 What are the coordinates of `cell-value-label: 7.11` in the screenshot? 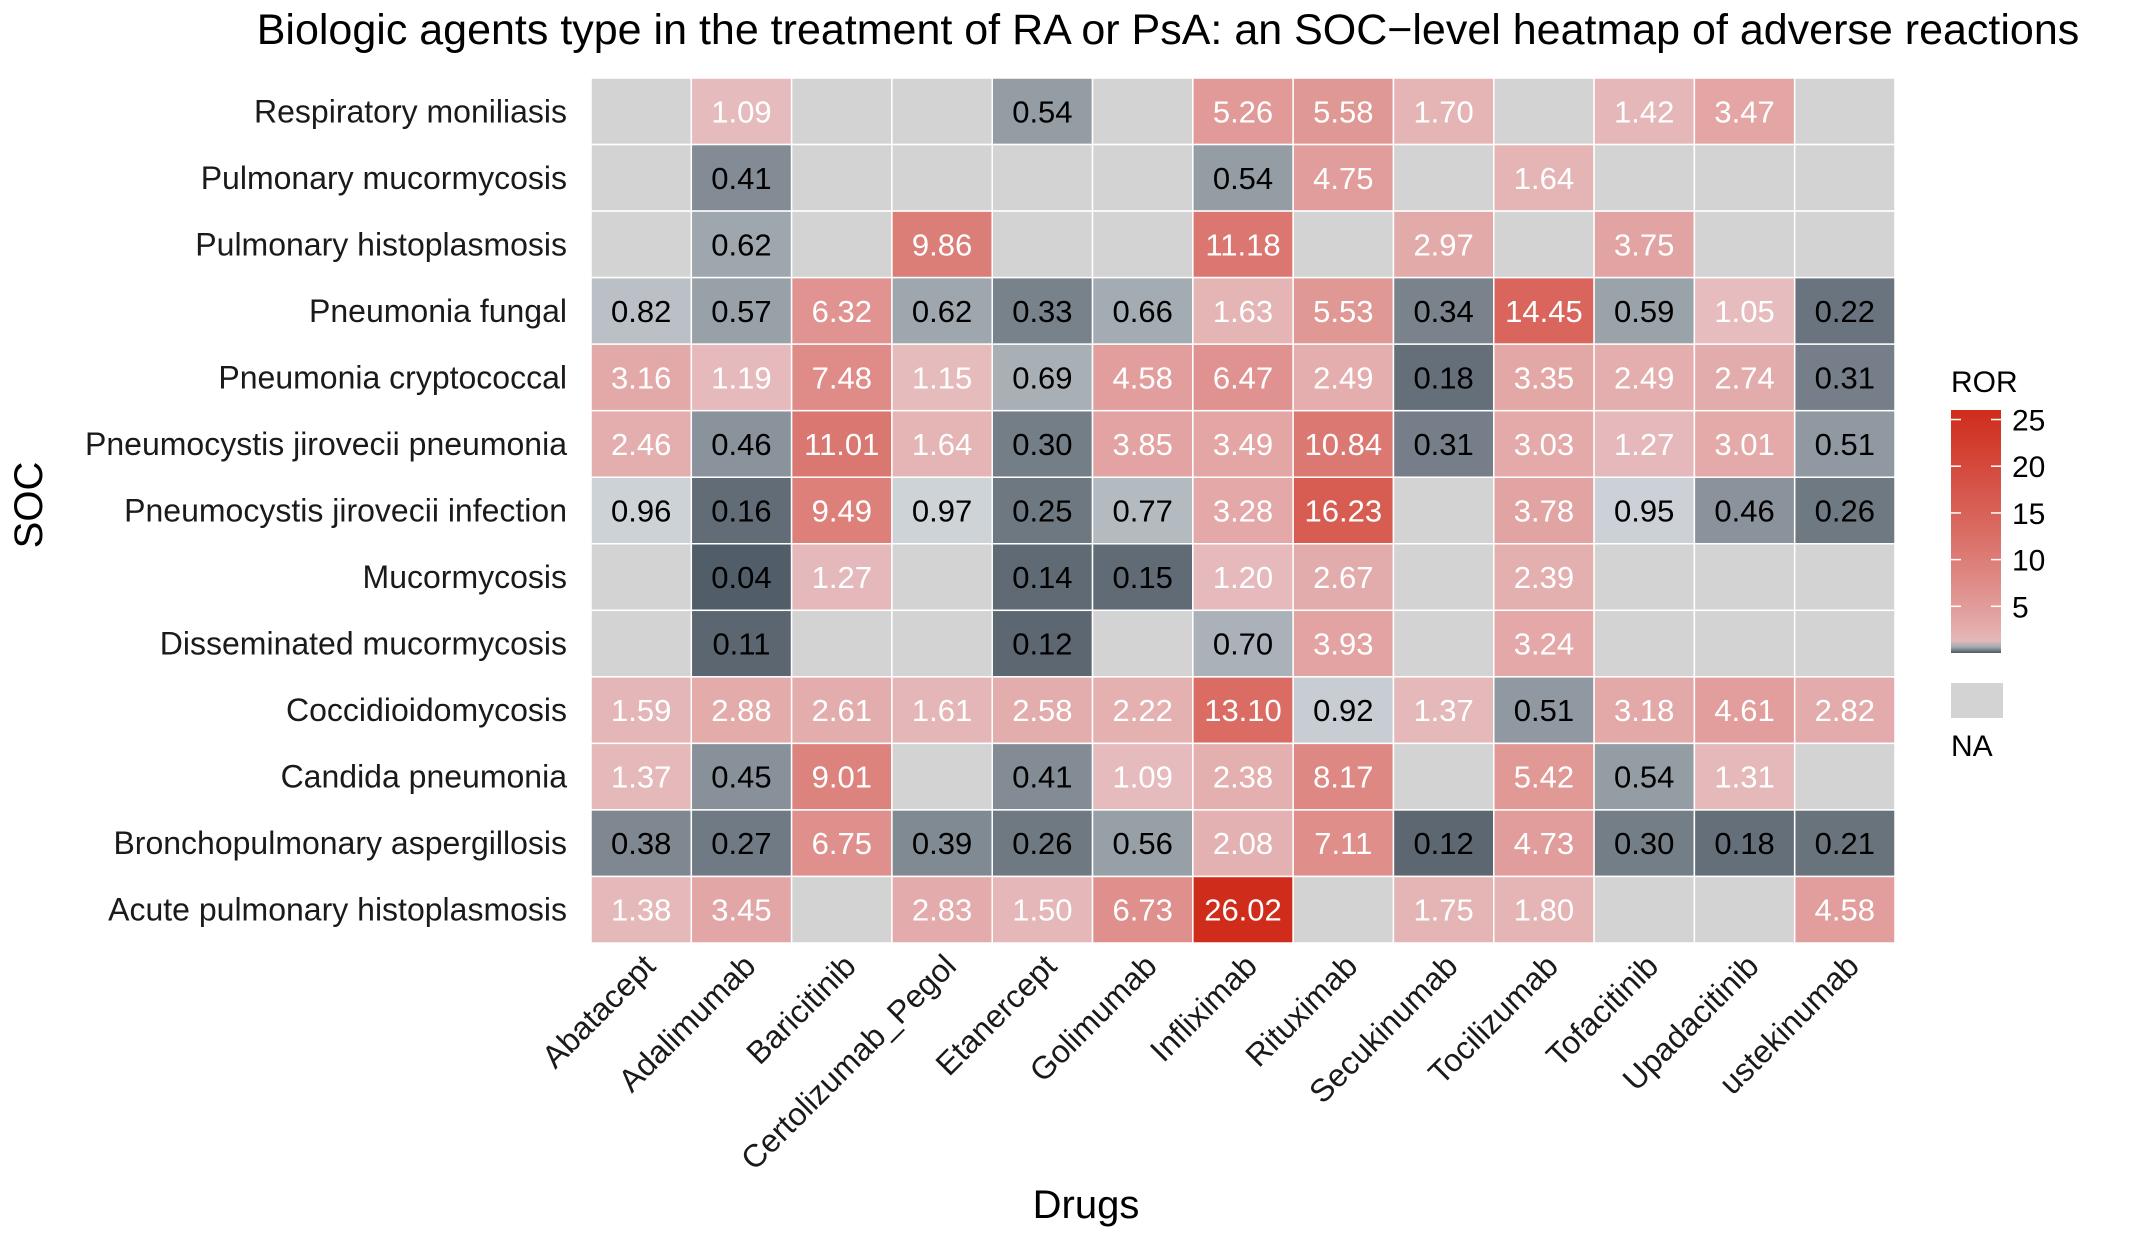 It's located at (1343, 843).